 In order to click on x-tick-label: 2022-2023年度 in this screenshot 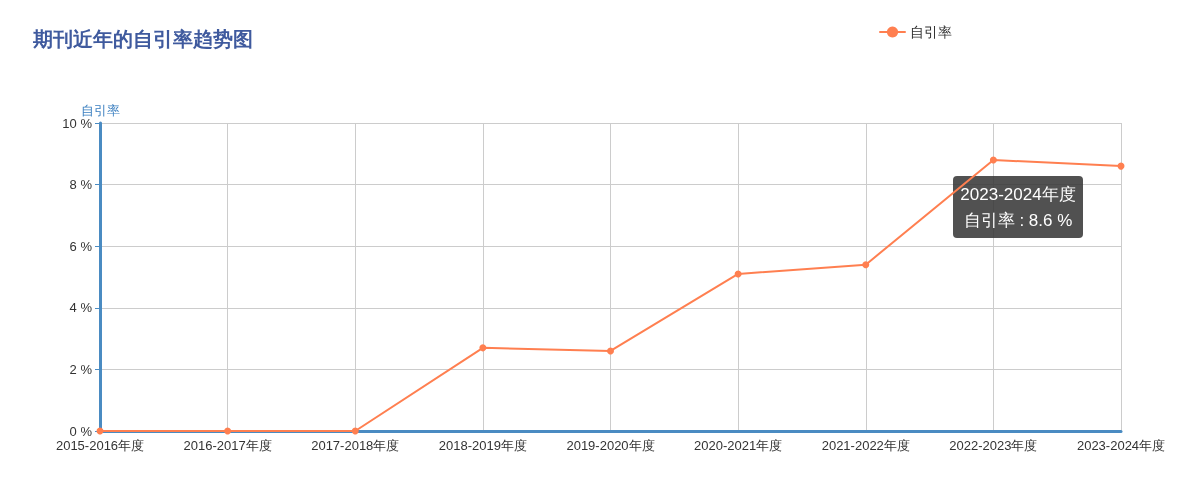, I will do `click(993, 445)`.